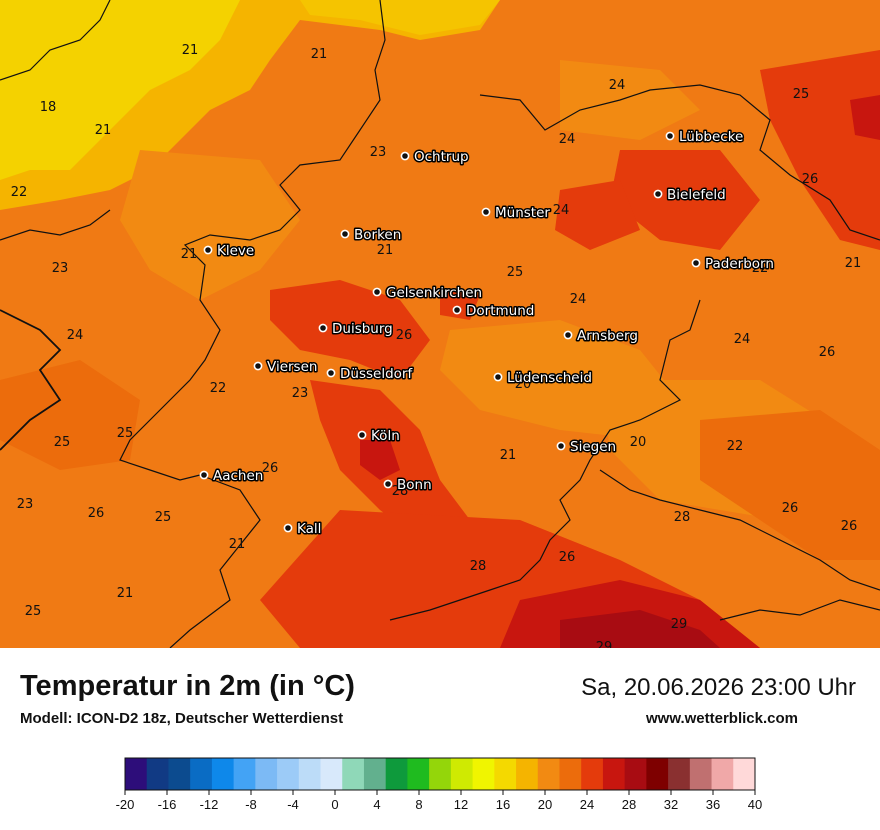 The height and width of the screenshot is (830, 880). What do you see at coordinates (755, 804) in the screenshot?
I see `legend-tick-label: 40` at bounding box center [755, 804].